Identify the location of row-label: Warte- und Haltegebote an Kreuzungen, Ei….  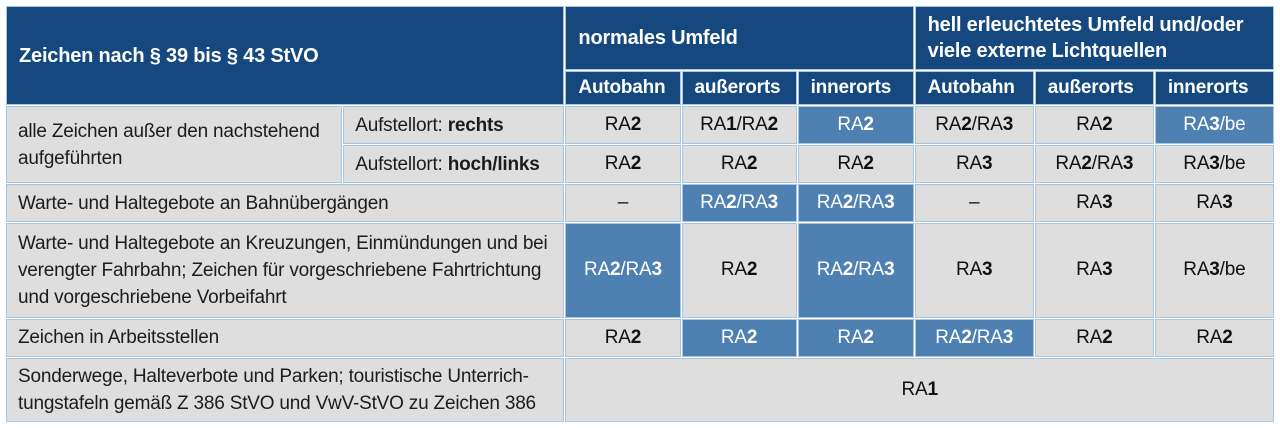
(285, 270).